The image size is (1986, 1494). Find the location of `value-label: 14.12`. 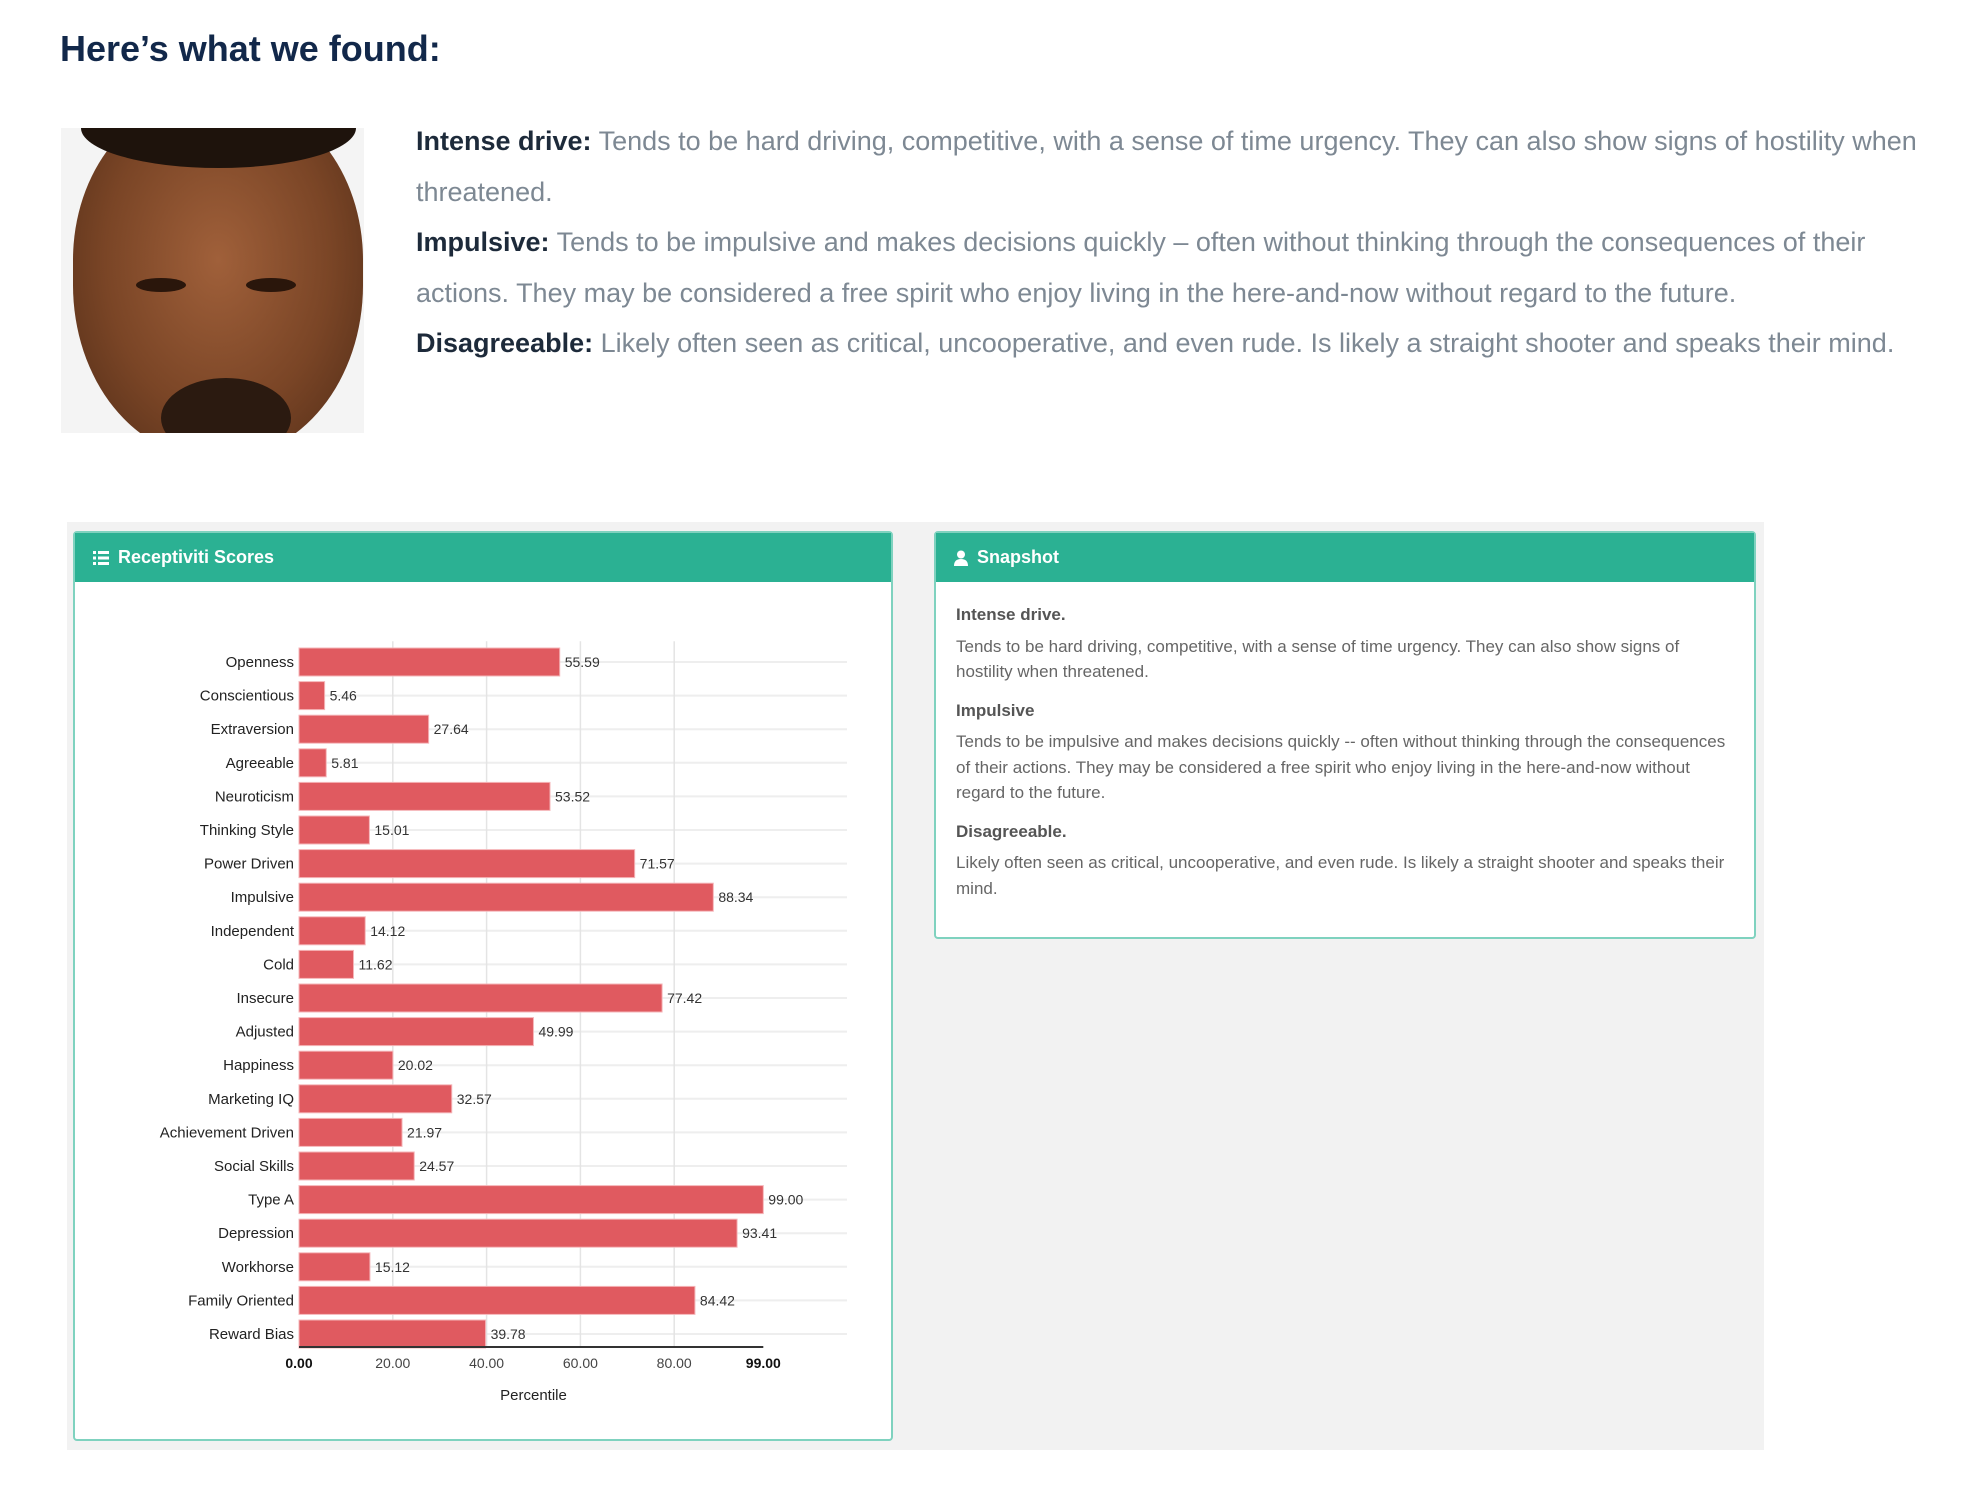

value-label: 14.12 is located at coordinates (387, 931).